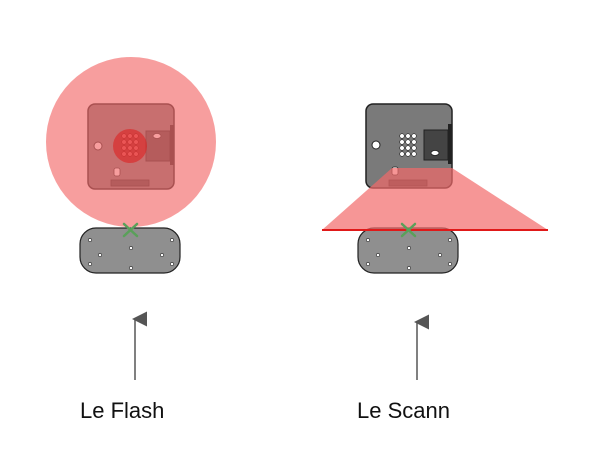 The image size is (589, 458). Describe the element at coordinates (408, 145) in the screenshot. I see `scan-dot-grid` at that location.